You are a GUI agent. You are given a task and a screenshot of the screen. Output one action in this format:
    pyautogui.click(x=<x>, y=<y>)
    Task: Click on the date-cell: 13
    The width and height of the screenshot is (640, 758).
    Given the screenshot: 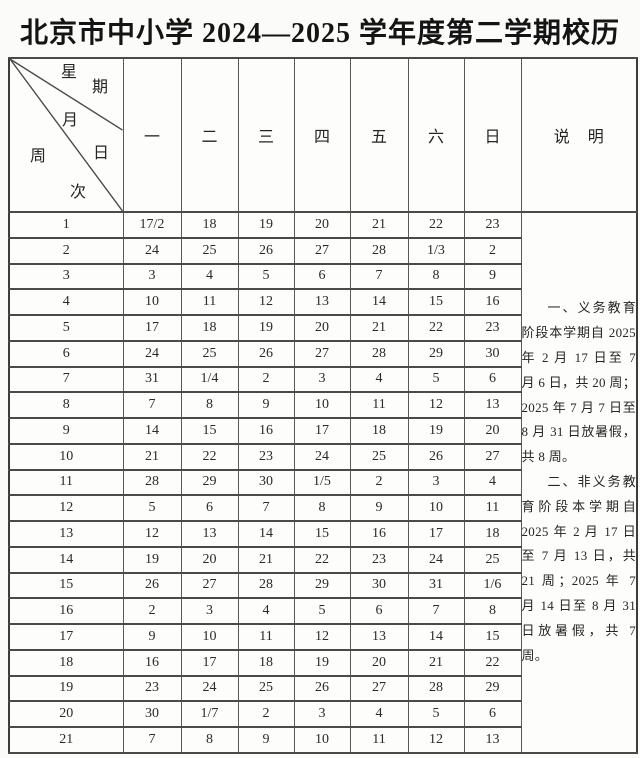 What is the action you would take?
    pyautogui.click(x=209, y=534)
    